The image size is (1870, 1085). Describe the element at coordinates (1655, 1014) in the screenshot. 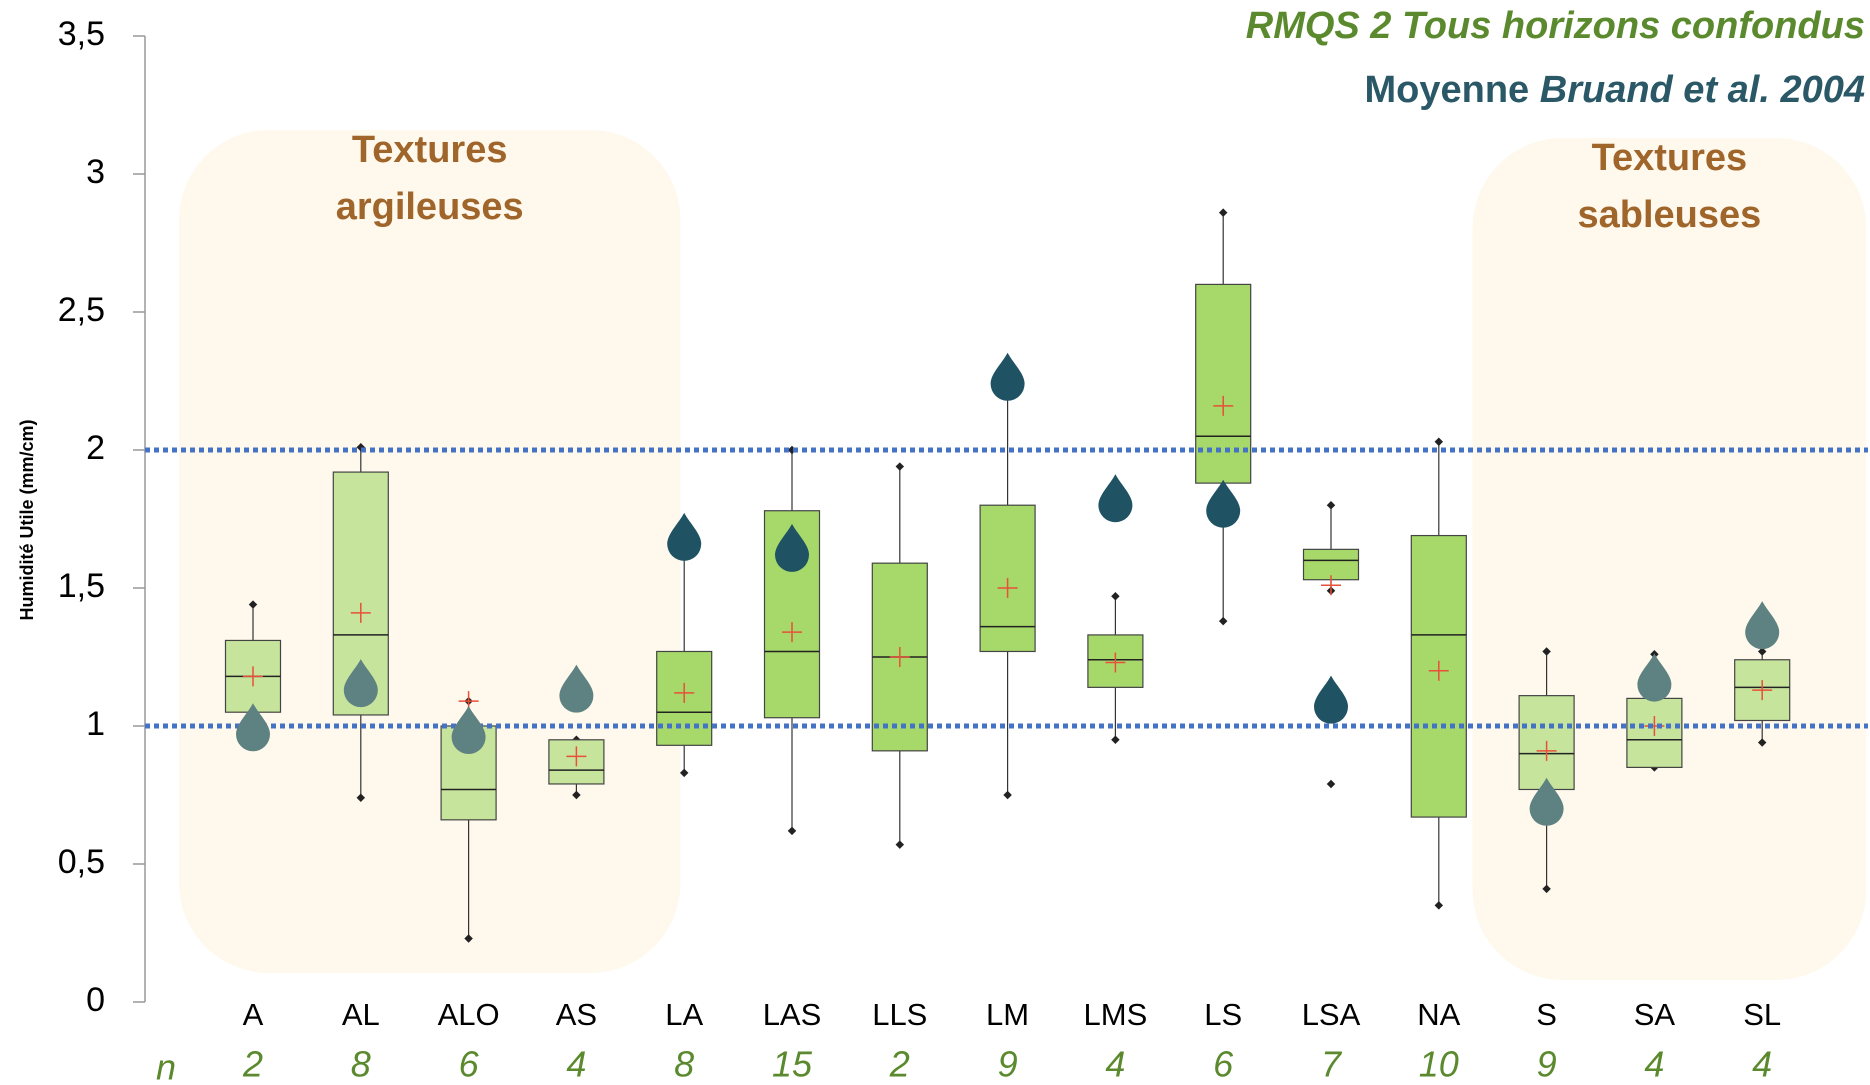

I see `x-tick-label: SA` at that location.